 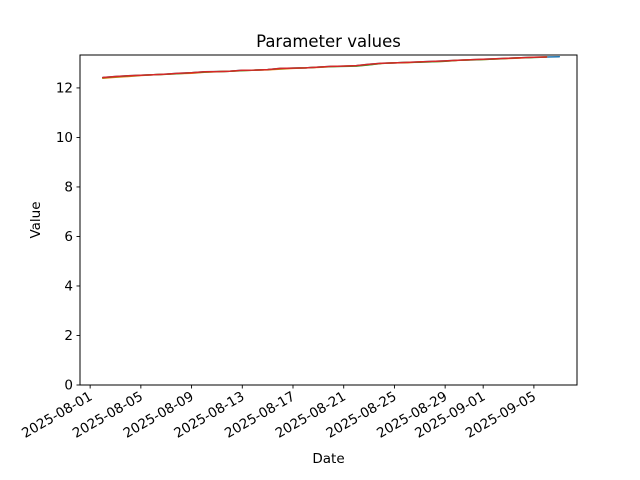 I want to click on y-tick-label: 2, so click(x=68, y=336).